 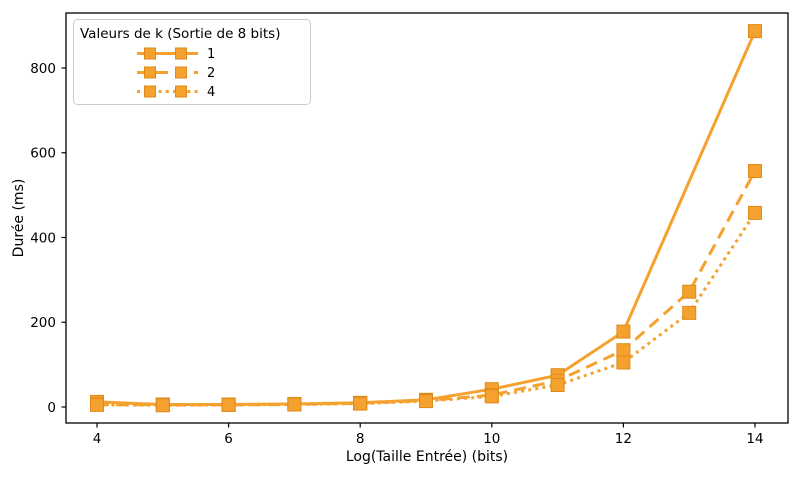 I want to click on legend-entry-label: 1, so click(x=211, y=54).